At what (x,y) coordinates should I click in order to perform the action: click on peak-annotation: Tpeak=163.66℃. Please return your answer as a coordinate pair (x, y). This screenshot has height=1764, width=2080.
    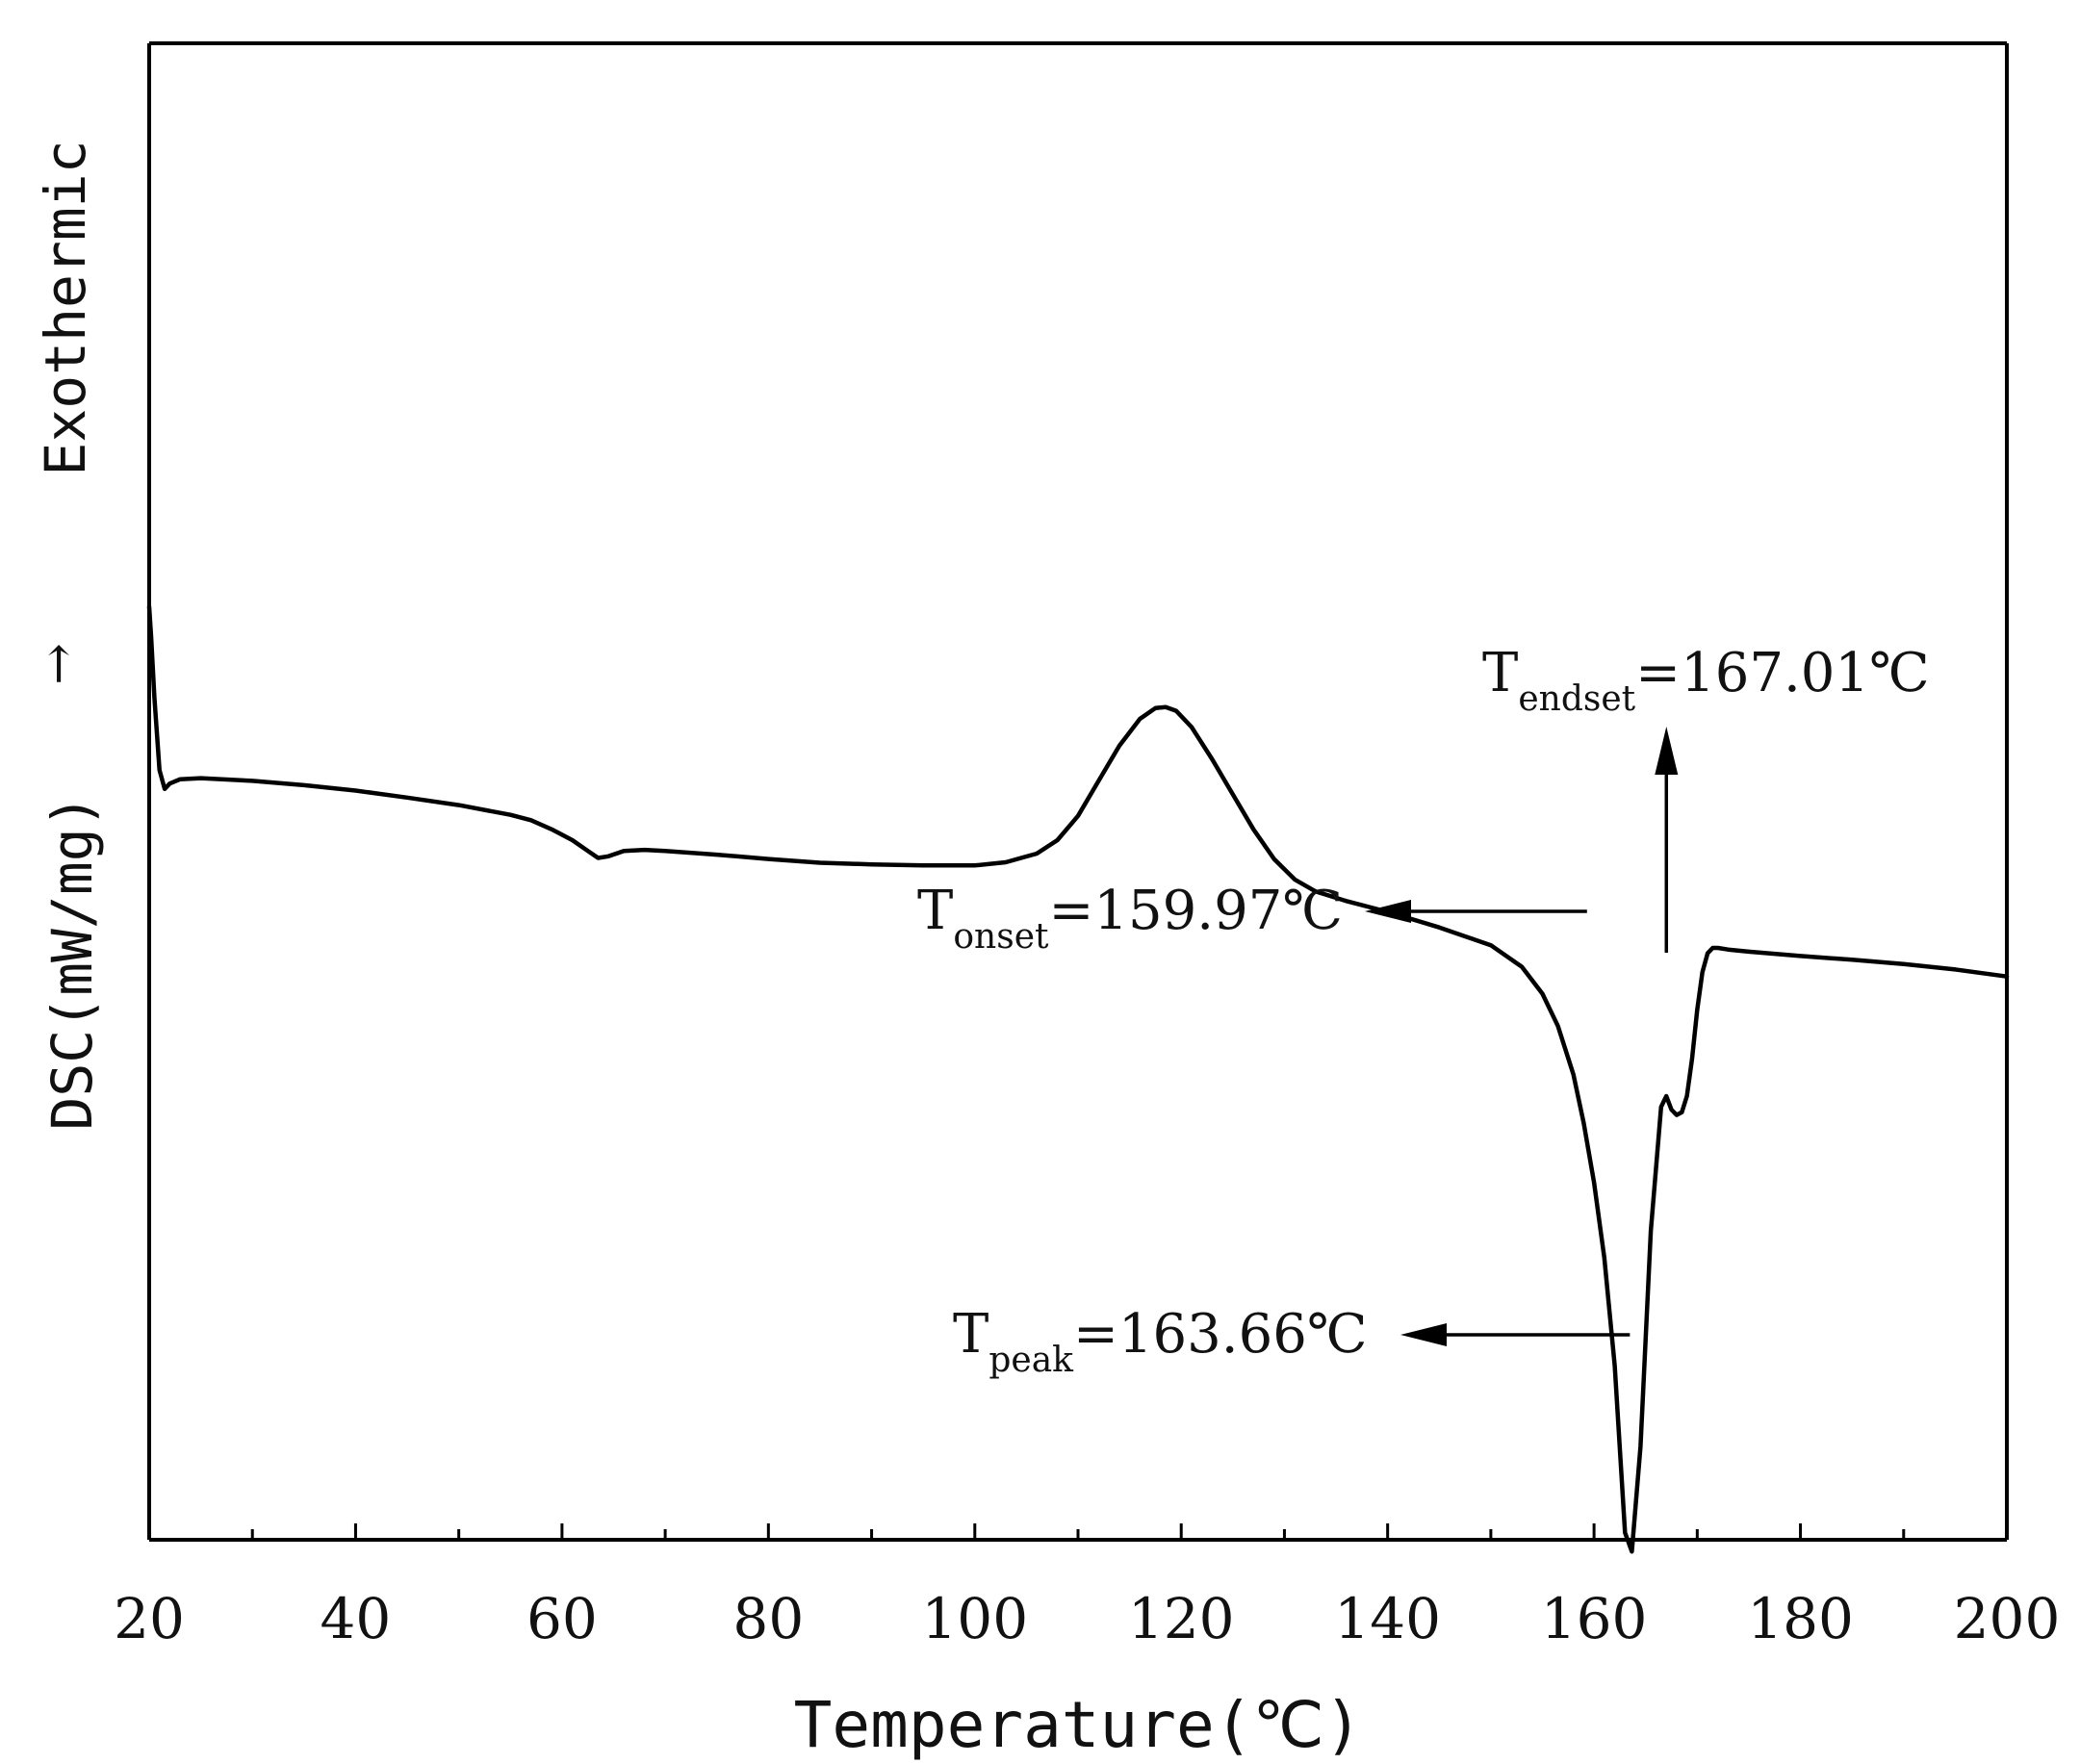
    Looking at the image, I should click on (1160, 1341).